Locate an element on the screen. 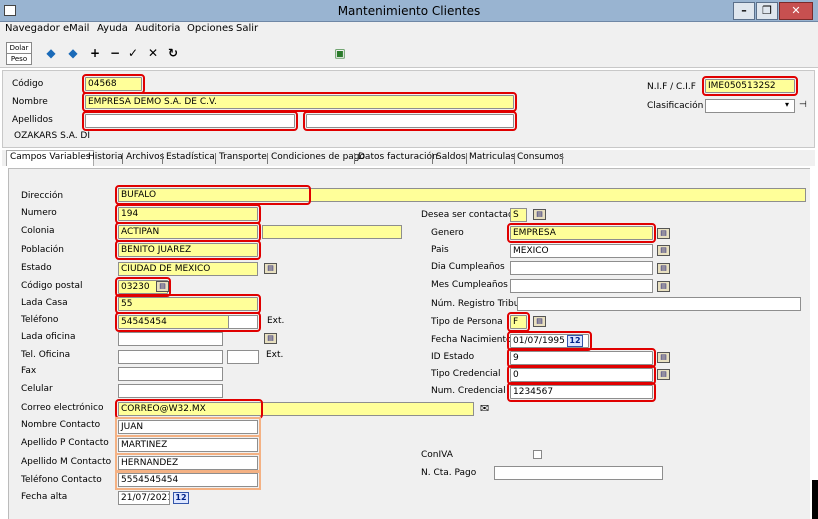 The width and height of the screenshot is (818, 519). mes-cumple-label: Mes Cumpleaños is located at coordinates (469, 285).